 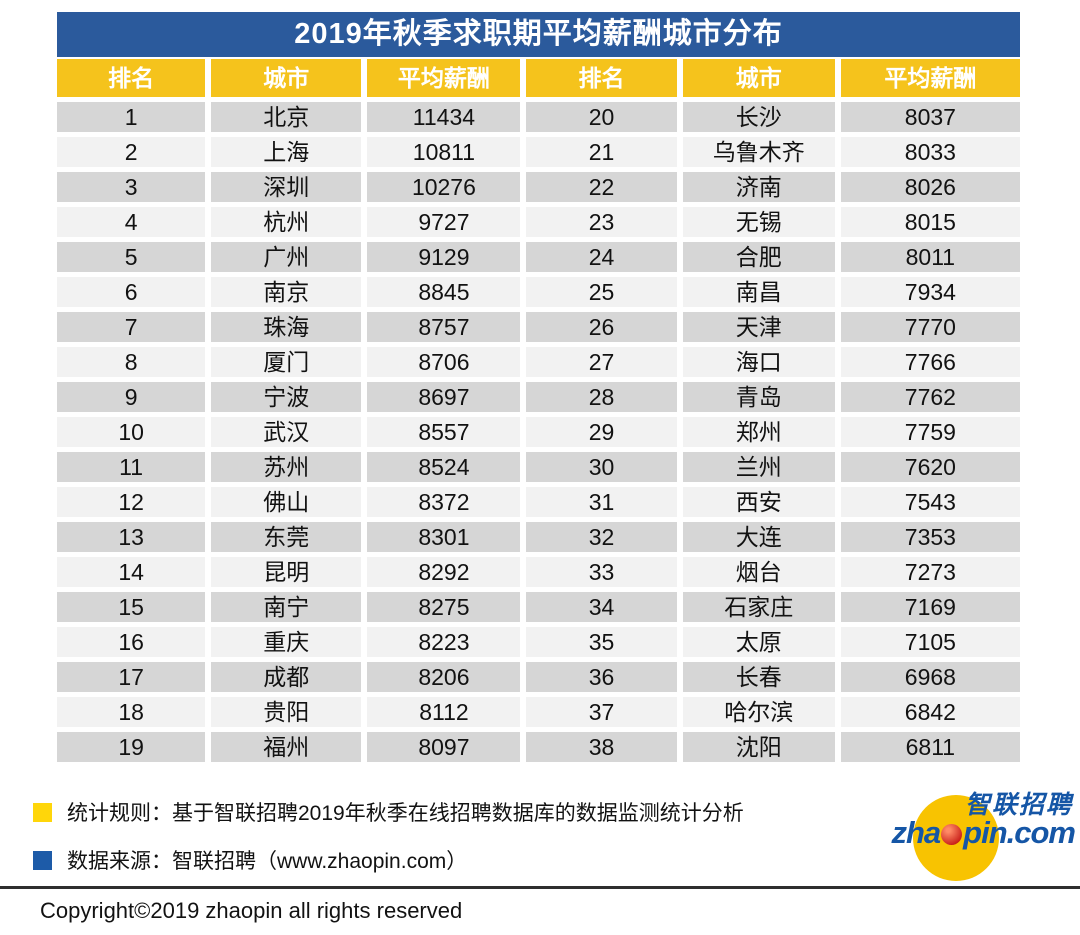 What do you see at coordinates (930, 292) in the screenshot?
I see `salary-cell: 7934` at bounding box center [930, 292].